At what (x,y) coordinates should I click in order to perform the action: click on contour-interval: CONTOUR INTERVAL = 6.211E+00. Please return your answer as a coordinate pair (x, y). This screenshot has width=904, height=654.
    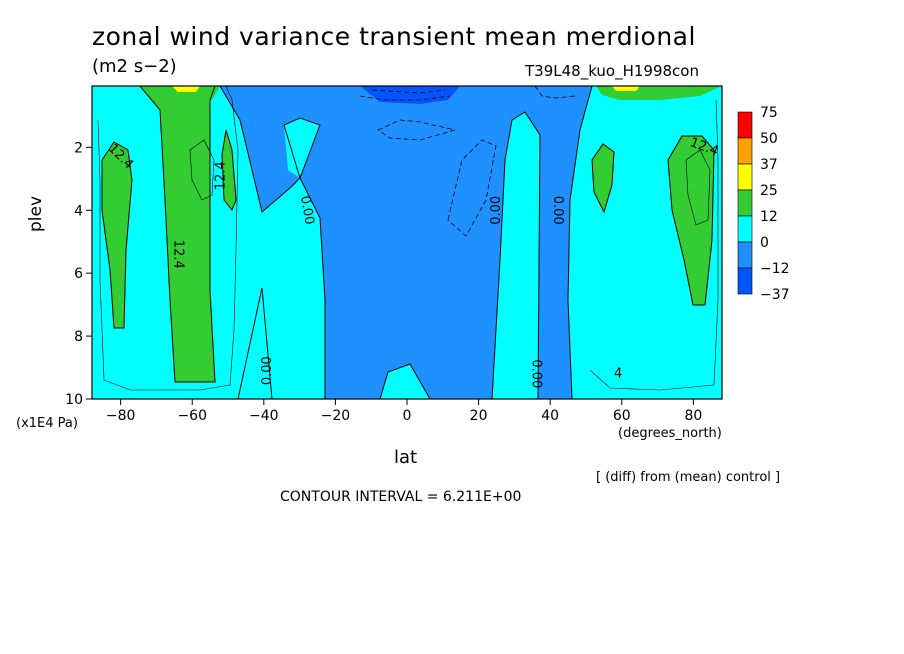
    Looking at the image, I should click on (401, 497).